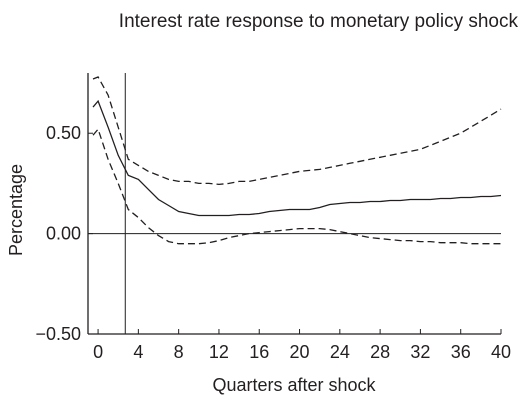  What do you see at coordinates (300, 352) in the screenshot?
I see `x-tick-label: 20` at bounding box center [300, 352].